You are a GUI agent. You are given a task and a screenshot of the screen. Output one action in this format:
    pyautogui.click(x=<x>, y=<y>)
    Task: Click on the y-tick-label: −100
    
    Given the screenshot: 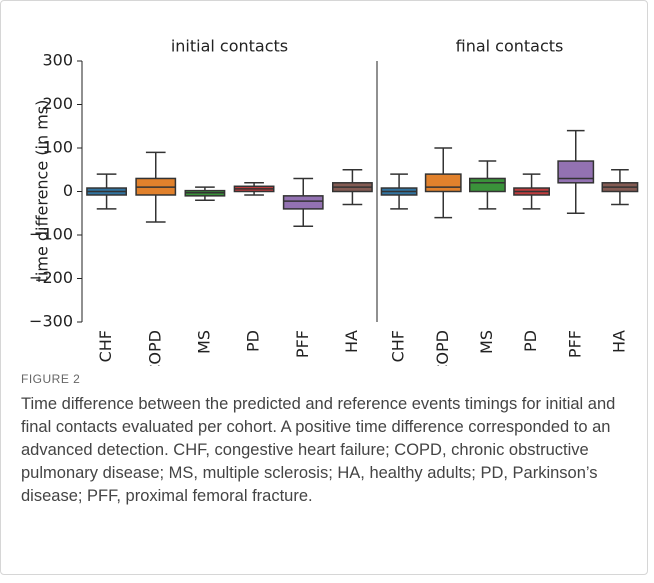 What is the action you would take?
    pyautogui.click(x=51, y=234)
    